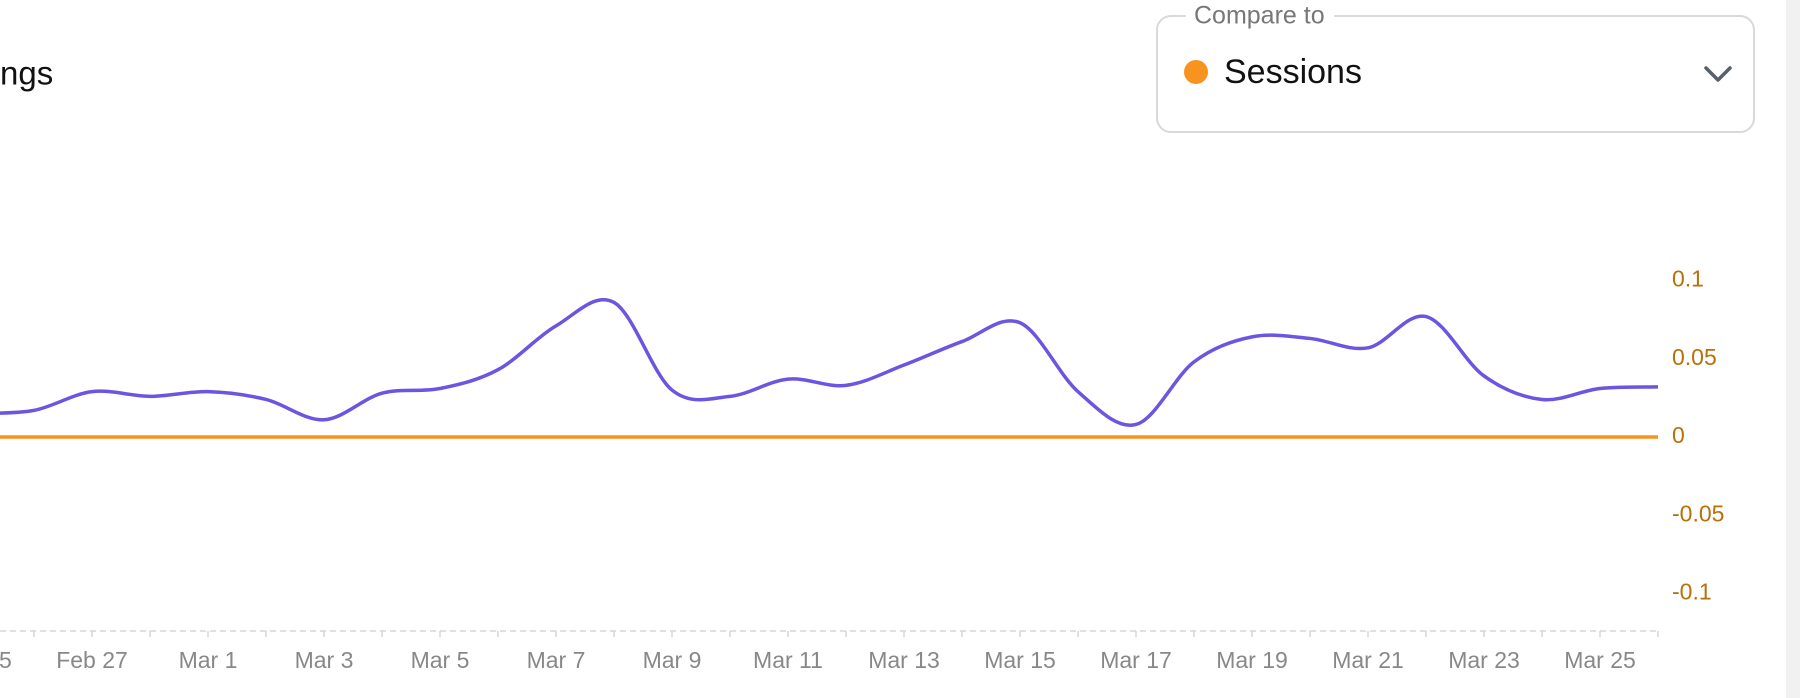  I want to click on select-legend: Compare to, so click(1259, 16).